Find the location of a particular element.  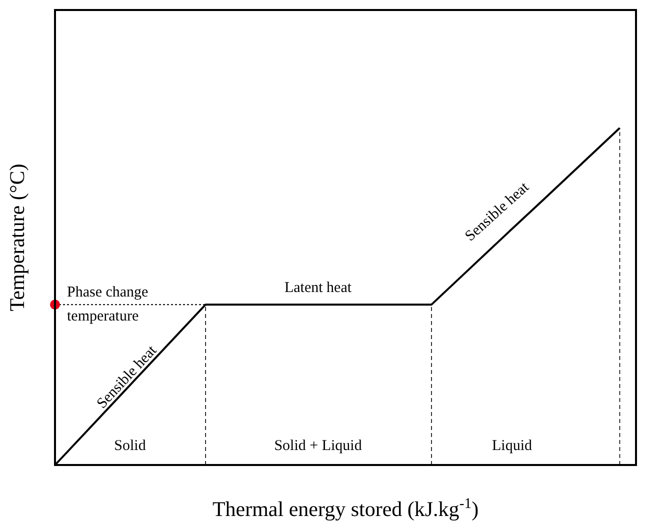

annotation: Solid + Liquid is located at coordinates (318, 446).